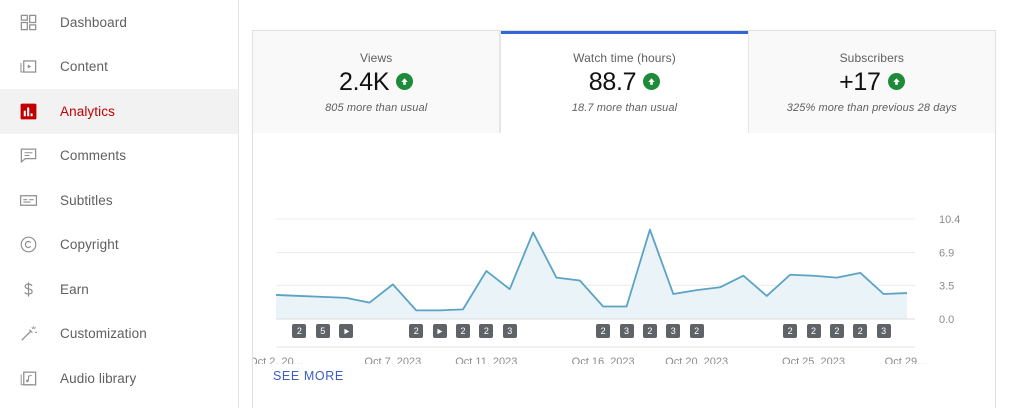 The height and width of the screenshot is (408, 1024). I want to click on x-axis-tick: Oct 16, 2023, so click(603, 360).